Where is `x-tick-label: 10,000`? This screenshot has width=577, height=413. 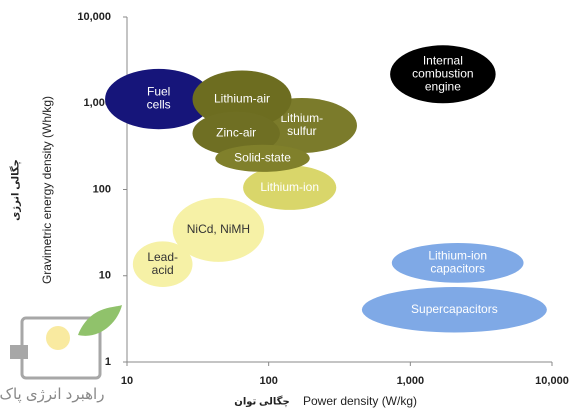 x-tick-label: 10,000 is located at coordinates (552, 381).